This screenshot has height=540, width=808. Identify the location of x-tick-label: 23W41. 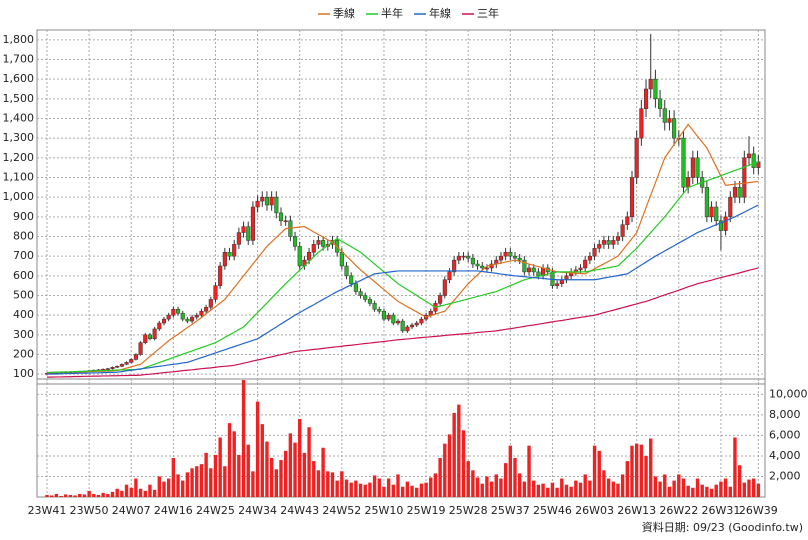
(47, 510).